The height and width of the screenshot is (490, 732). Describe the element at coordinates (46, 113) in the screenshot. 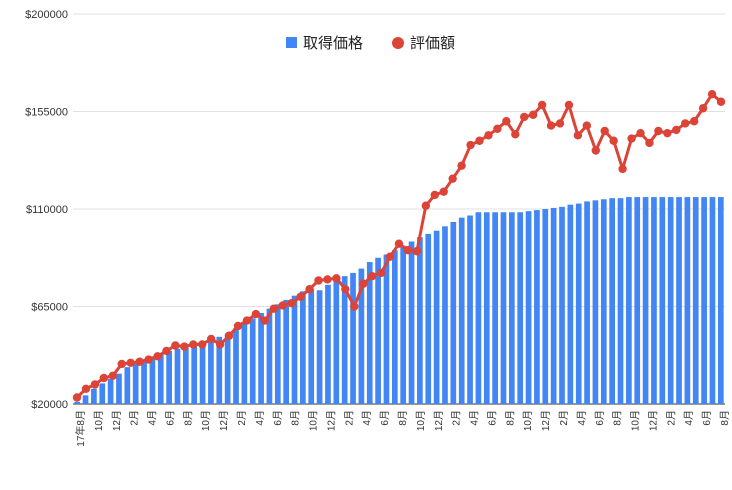

I see `y-tick-label: $155000` at that location.